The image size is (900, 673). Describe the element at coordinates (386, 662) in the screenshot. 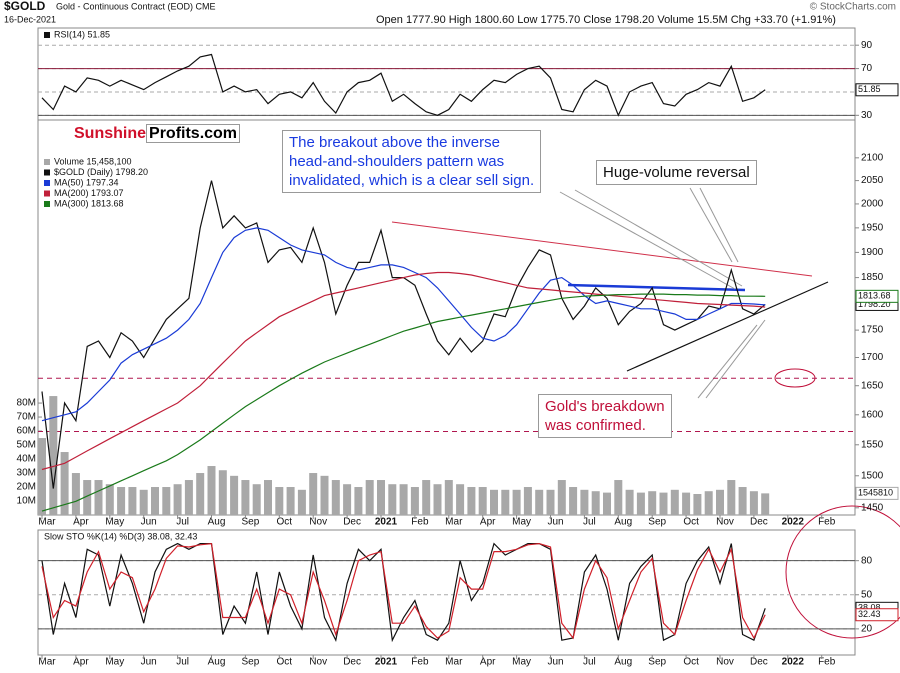

I see `x-tick-label: 2021` at that location.